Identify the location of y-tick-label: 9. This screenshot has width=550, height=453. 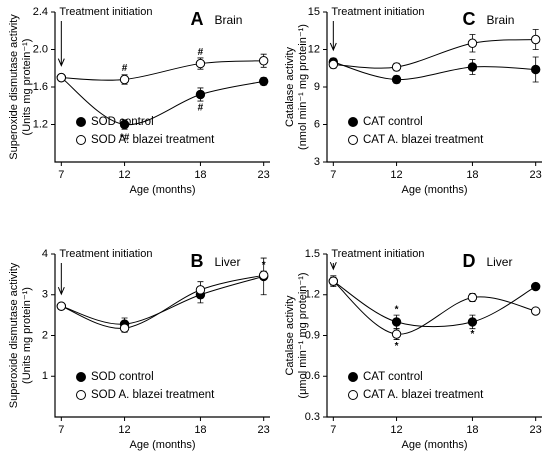
(317, 87).